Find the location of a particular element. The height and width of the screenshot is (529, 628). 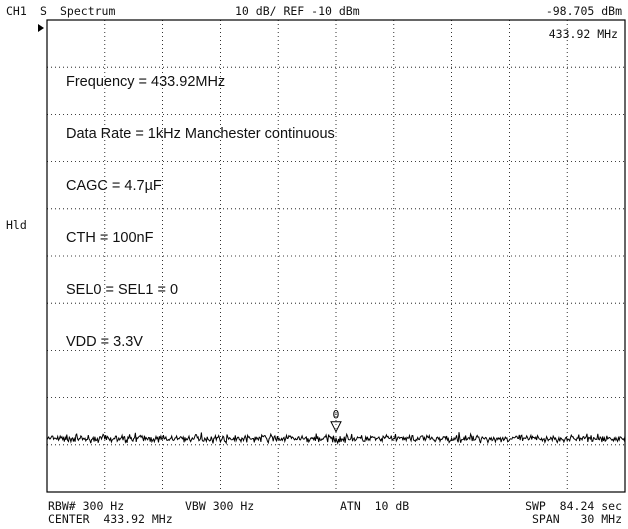

marker-0: 0 is located at coordinates (336, 420).